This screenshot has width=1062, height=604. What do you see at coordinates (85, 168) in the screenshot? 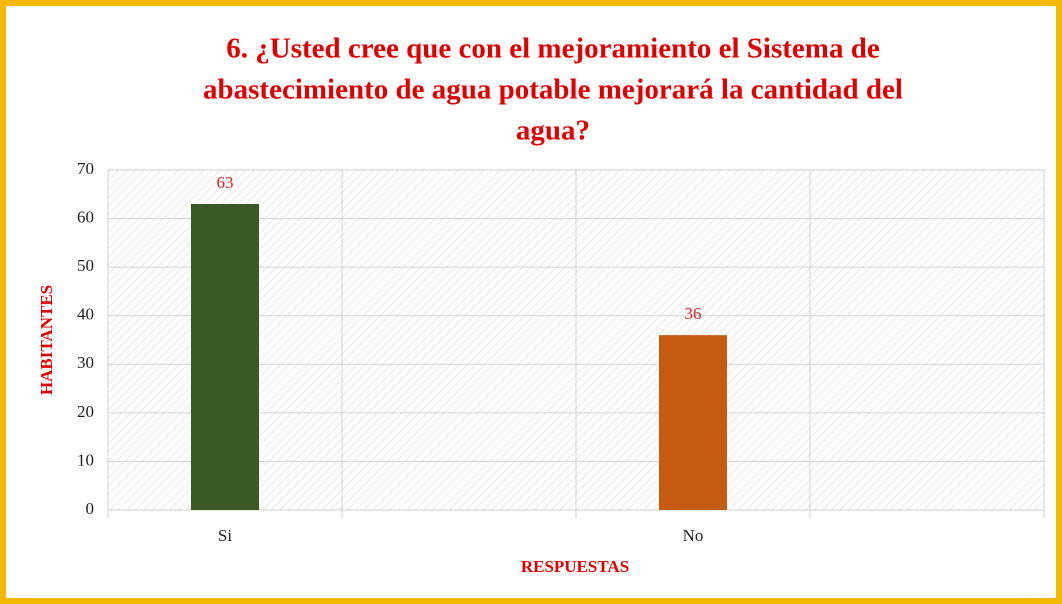
I see `y-tick-label: 70` at bounding box center [85, 168].